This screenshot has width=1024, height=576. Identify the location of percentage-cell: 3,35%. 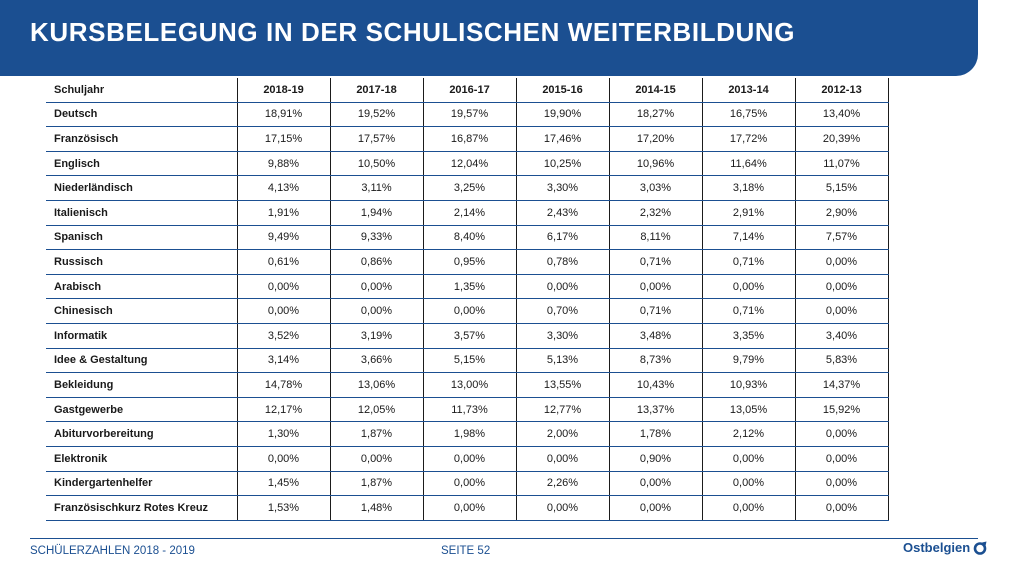
(749, 336).